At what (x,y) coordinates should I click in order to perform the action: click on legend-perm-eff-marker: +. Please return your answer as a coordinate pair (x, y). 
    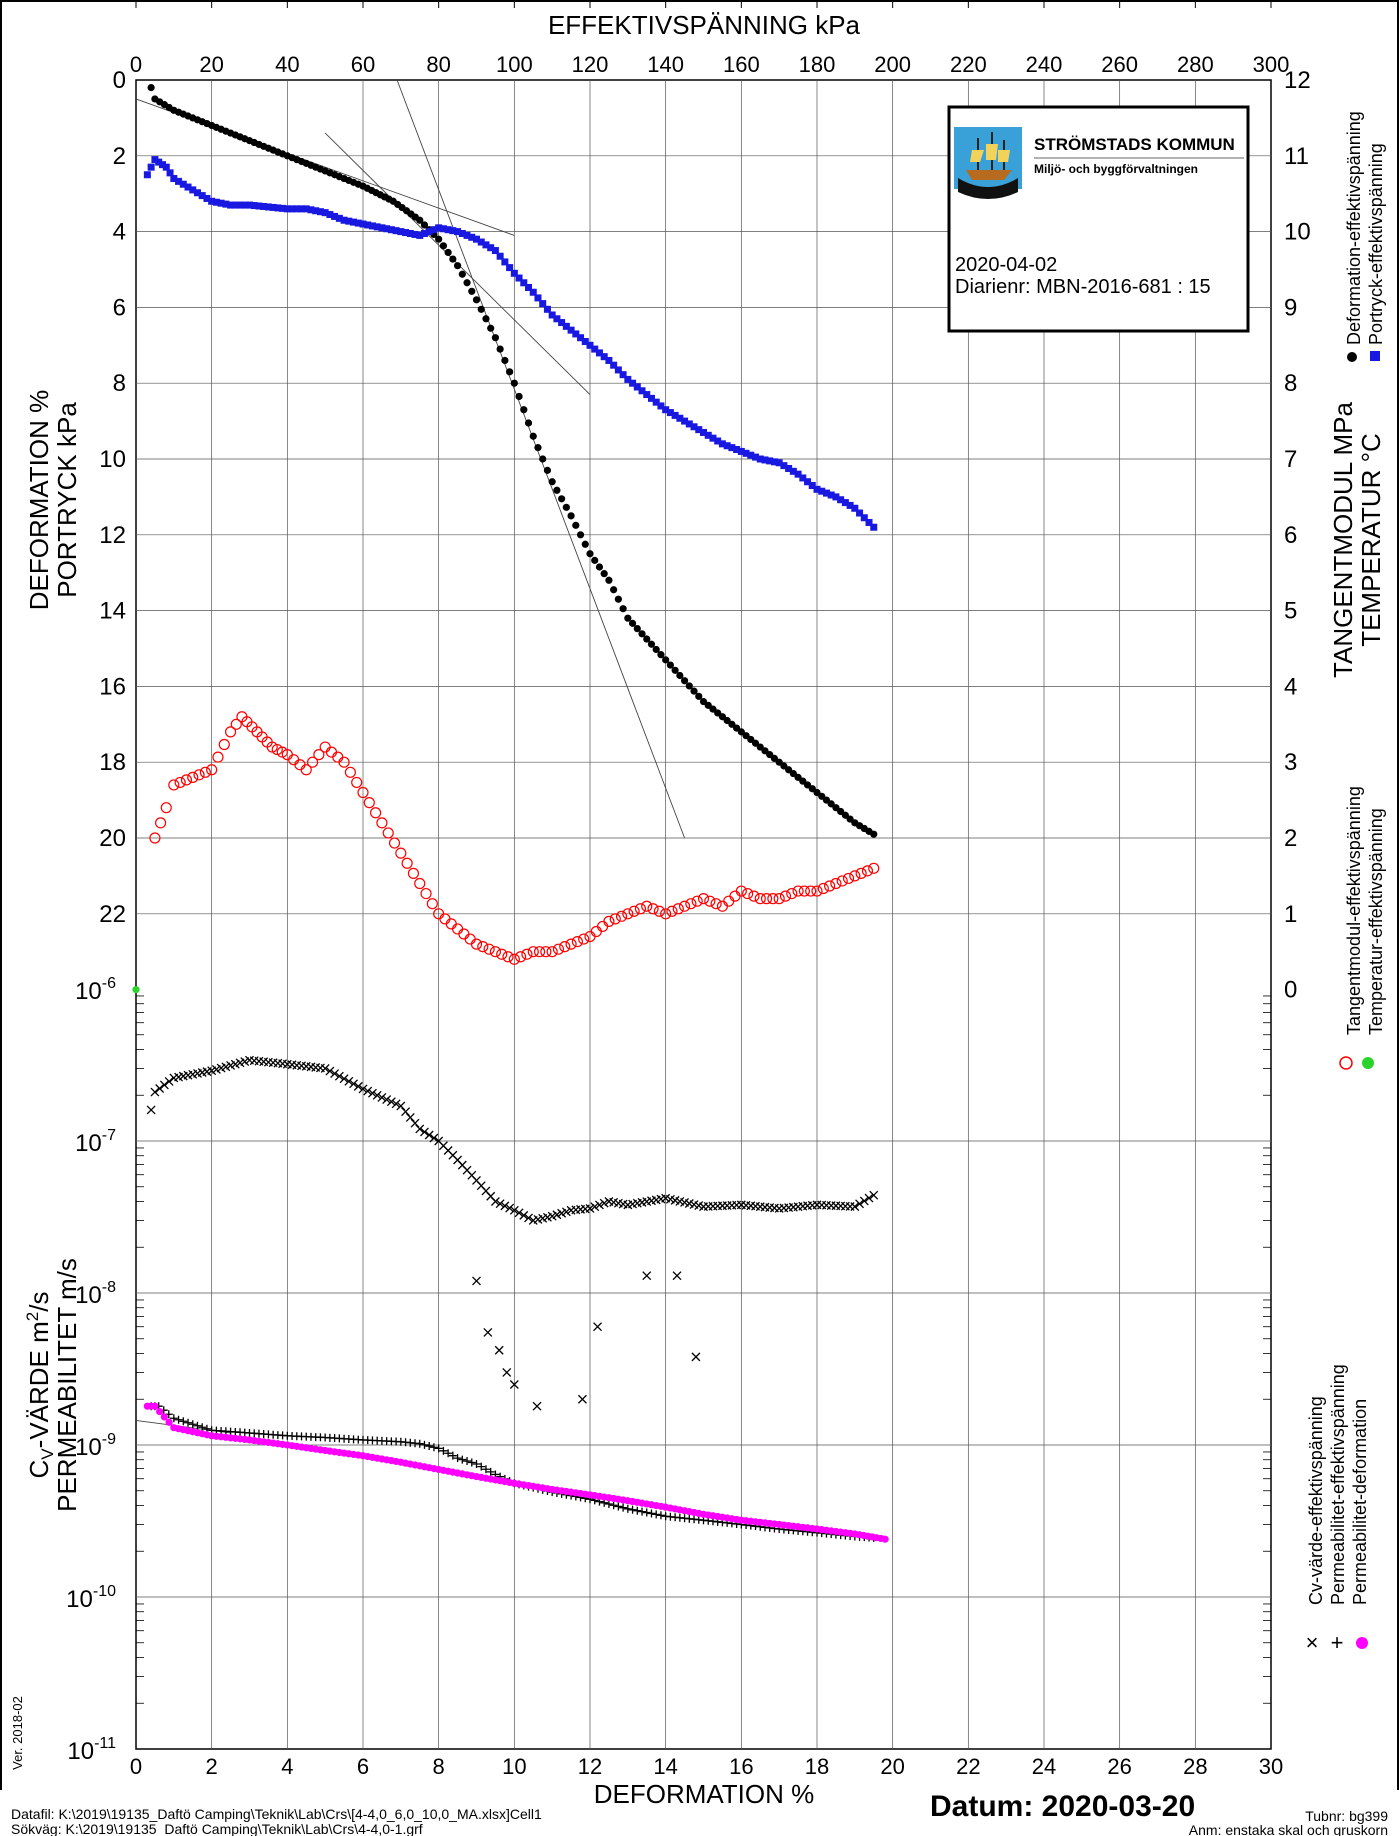
    Looking at the image, I should click on (1337, 1642).